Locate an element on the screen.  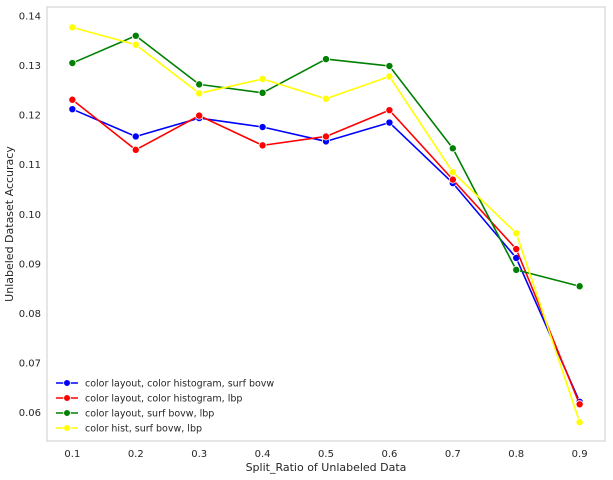
y-tick-label: 0.14 is located at coordinates (30, 16).